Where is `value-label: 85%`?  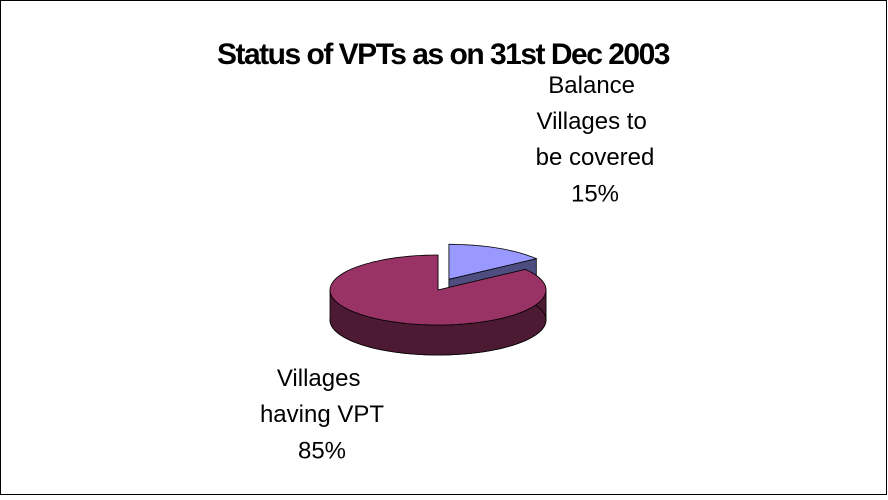 value-label: 85% is located at coordinates (322, 450).